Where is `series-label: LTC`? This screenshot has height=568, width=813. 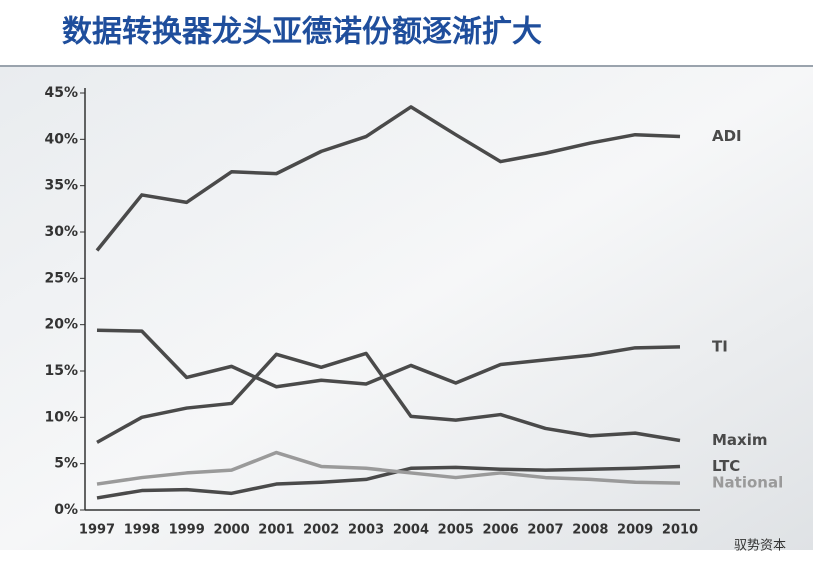
series-label: LTC is located at coordinates (726, 466).